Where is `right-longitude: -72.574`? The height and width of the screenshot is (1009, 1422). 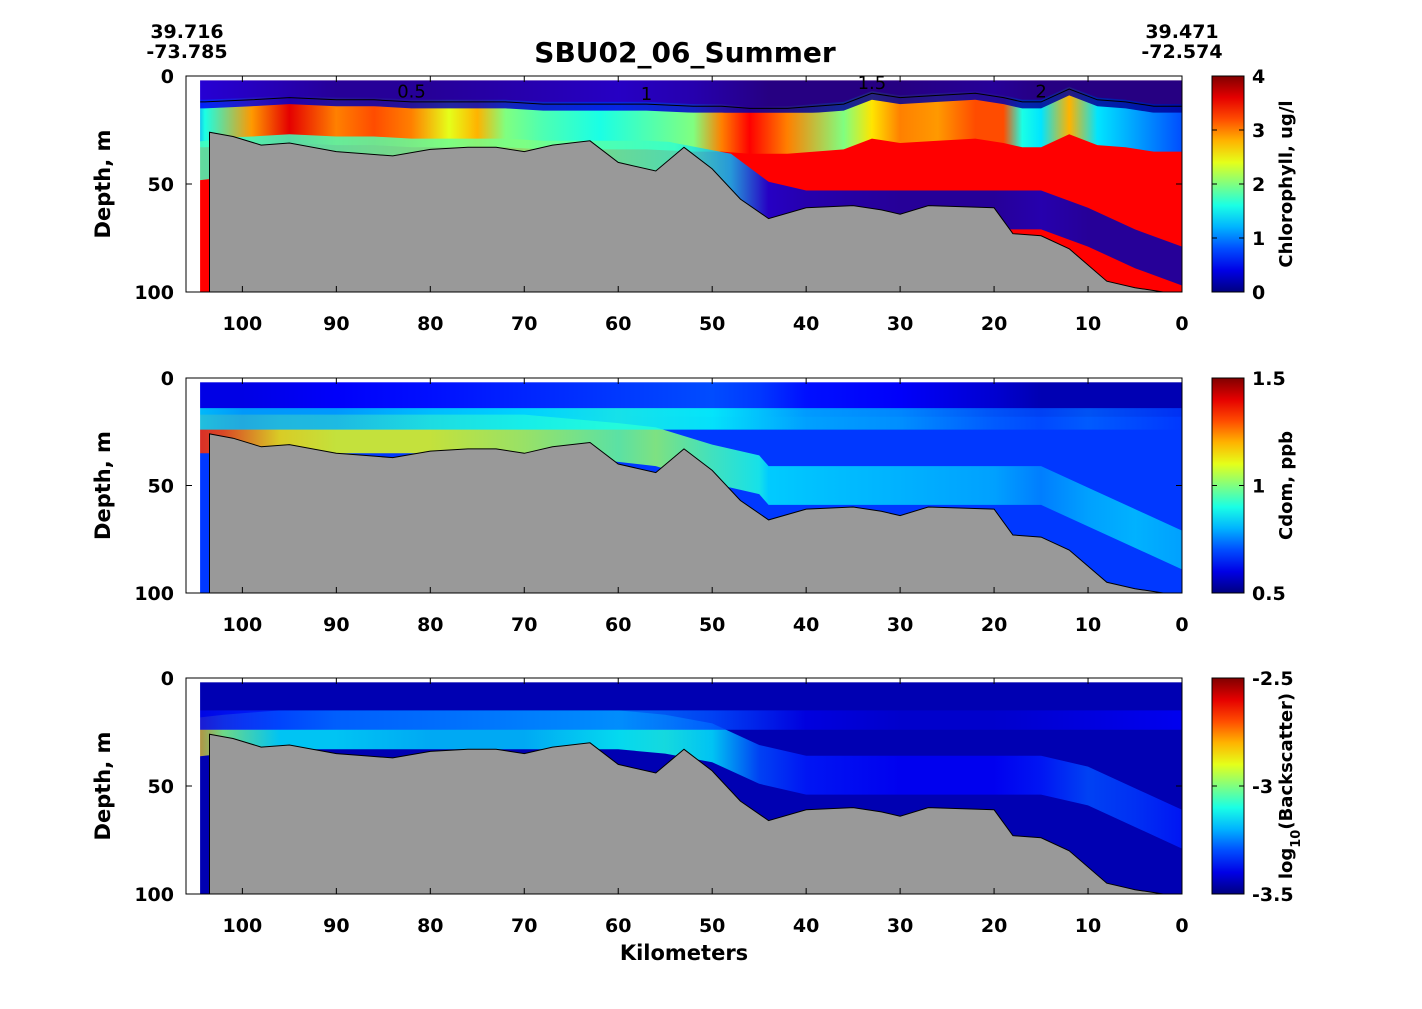 right-longitude: -72.574 is located at coordinates (1182, 52).